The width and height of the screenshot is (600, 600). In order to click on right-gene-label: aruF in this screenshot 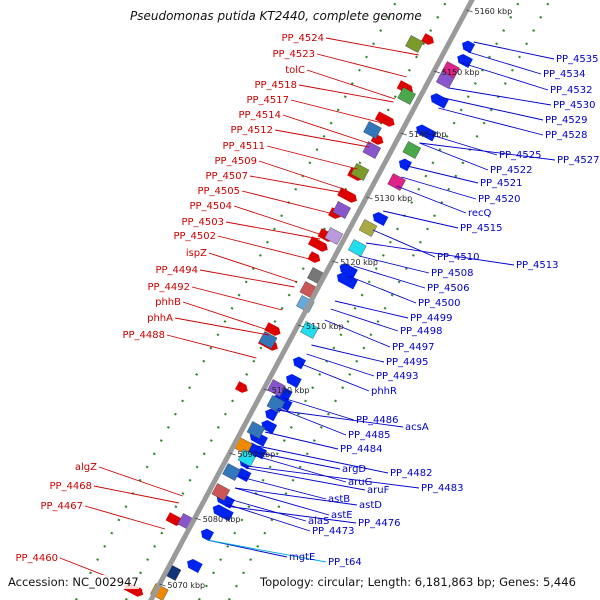, I will do `click(378, 490)`.